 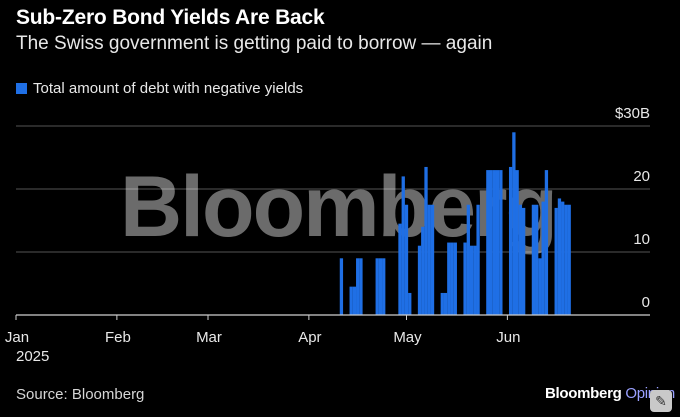 What do you see at coordinates (309, 337) in the screenshot?
I see `x-tick-label: Apr` at bounding box center [309, 337].